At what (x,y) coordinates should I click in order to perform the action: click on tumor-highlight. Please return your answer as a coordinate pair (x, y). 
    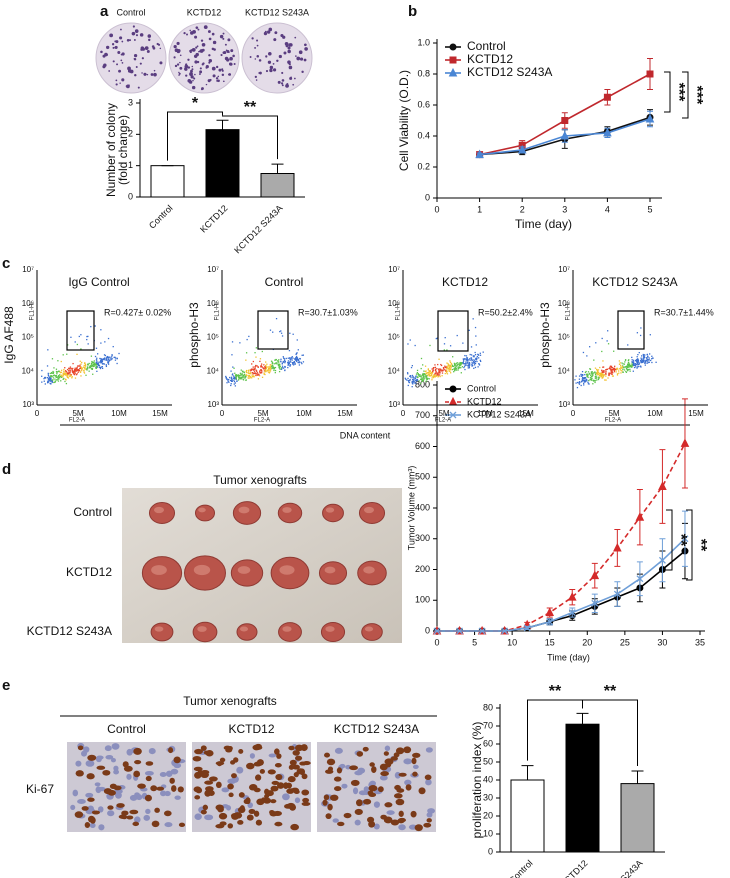
    Looking at the image, I should click on (369, 629).